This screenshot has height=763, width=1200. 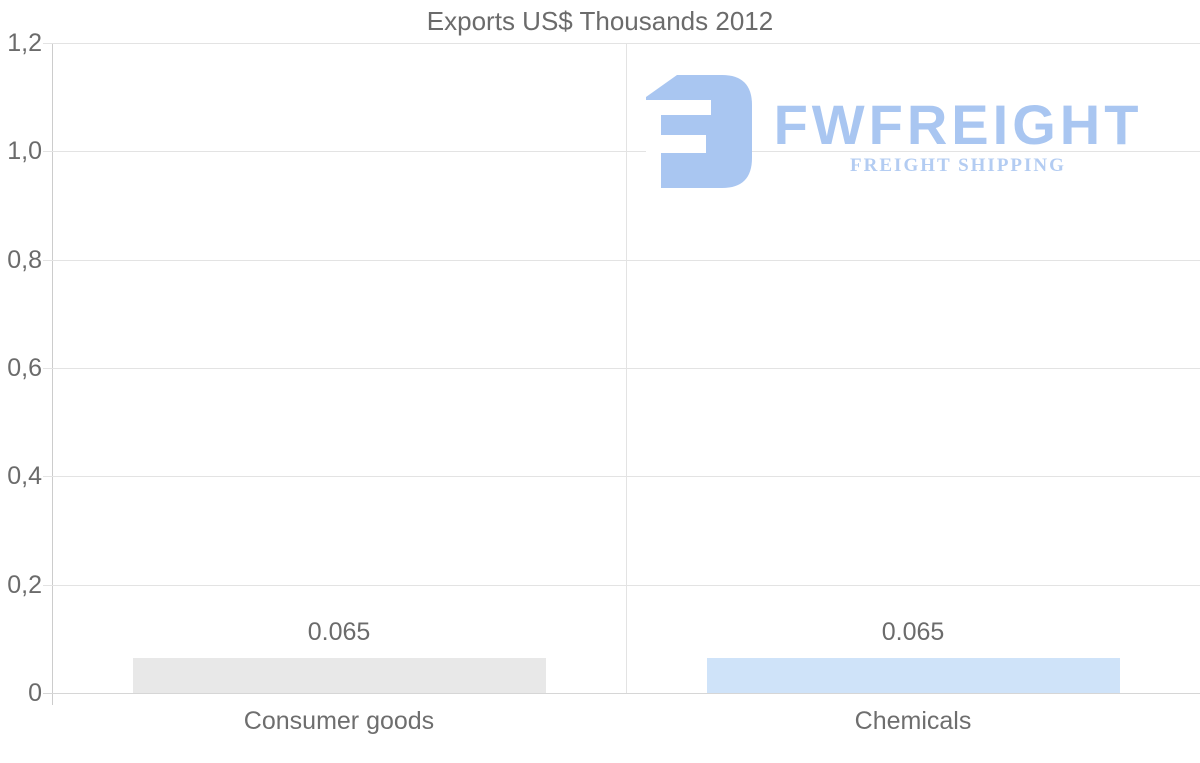 What do you see at coordinates (24, 585) in the screenshot?
I see `y-axis-tick-label: 0,2` at bounding box center [24, 585].